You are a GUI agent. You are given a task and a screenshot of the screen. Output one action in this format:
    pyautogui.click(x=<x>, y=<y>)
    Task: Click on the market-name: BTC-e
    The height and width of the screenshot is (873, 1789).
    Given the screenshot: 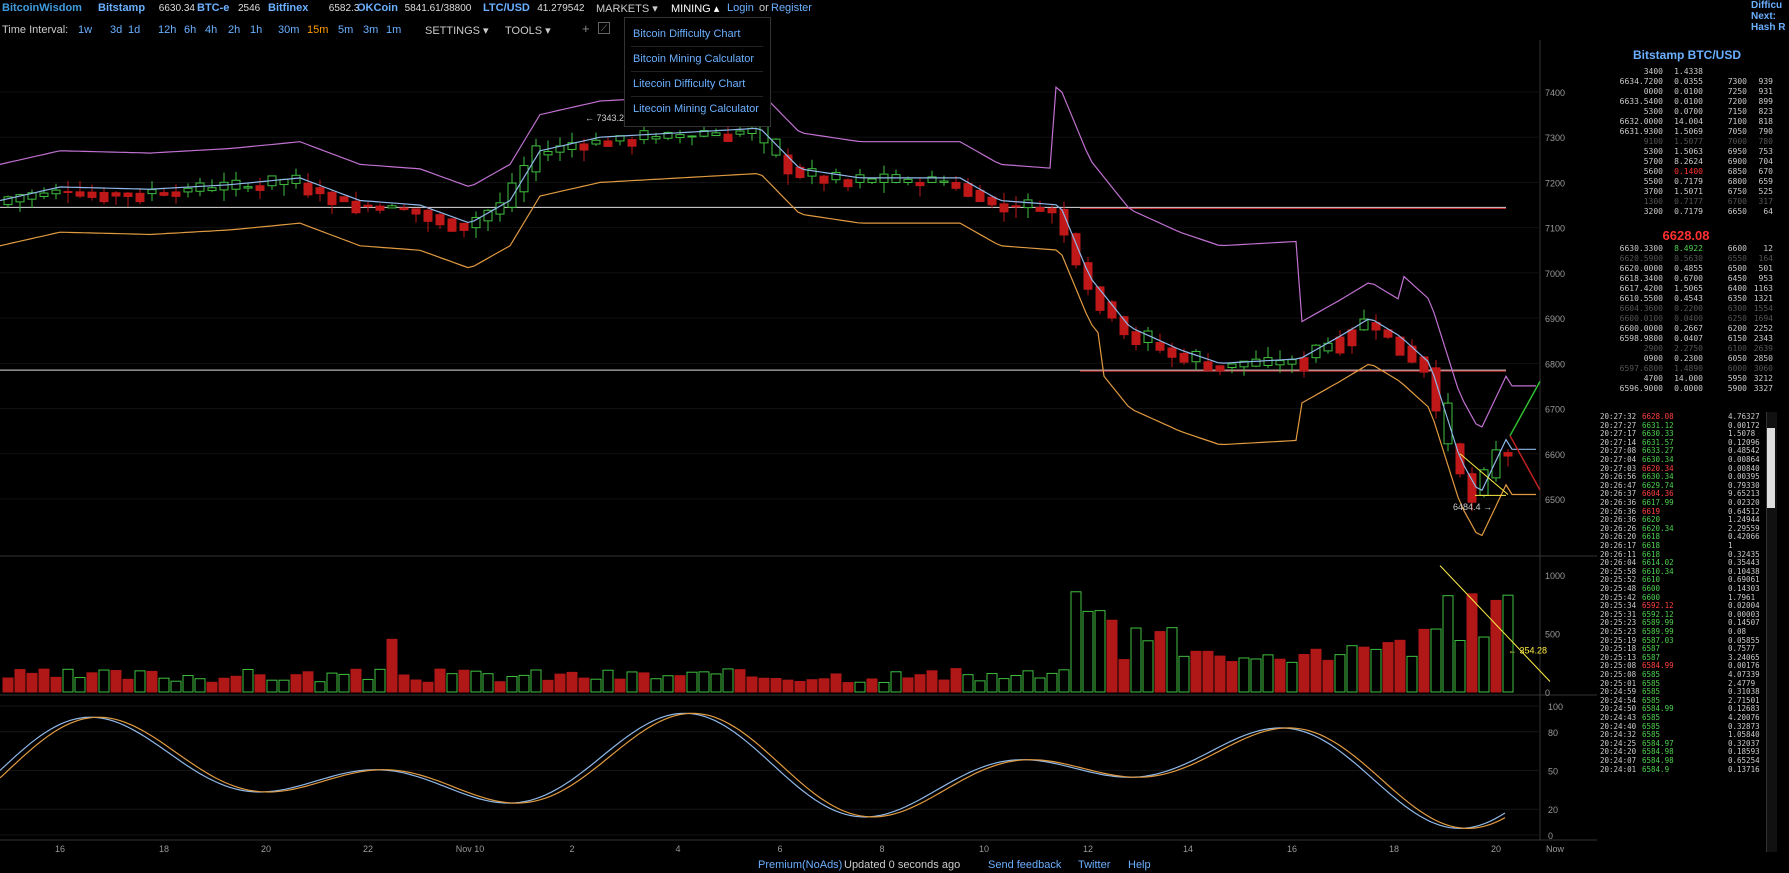 What is the action you would take?
    pyautogui.click(x=213, y=8)
    